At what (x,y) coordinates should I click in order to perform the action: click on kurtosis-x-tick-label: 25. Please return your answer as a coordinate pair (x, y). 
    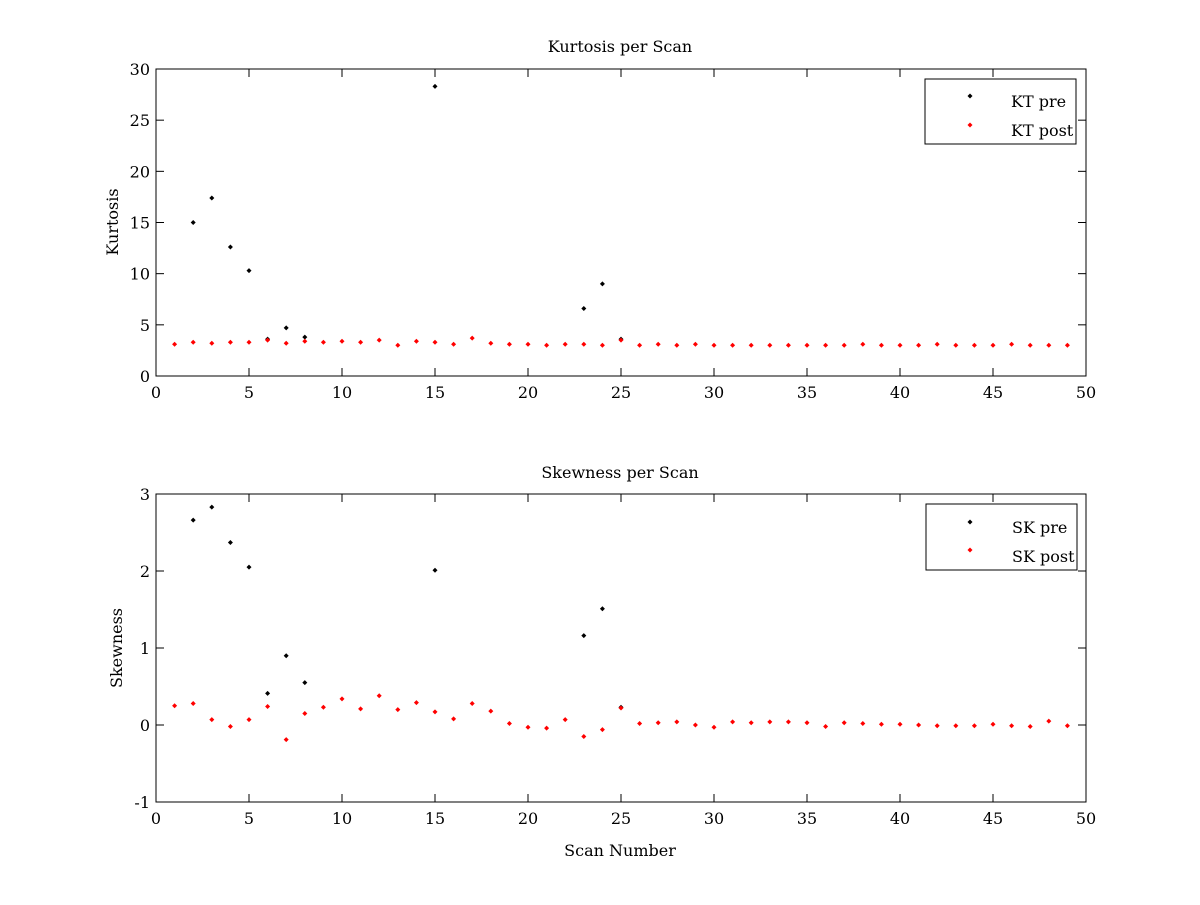
    Looking at the image, I should click on (621, 392).